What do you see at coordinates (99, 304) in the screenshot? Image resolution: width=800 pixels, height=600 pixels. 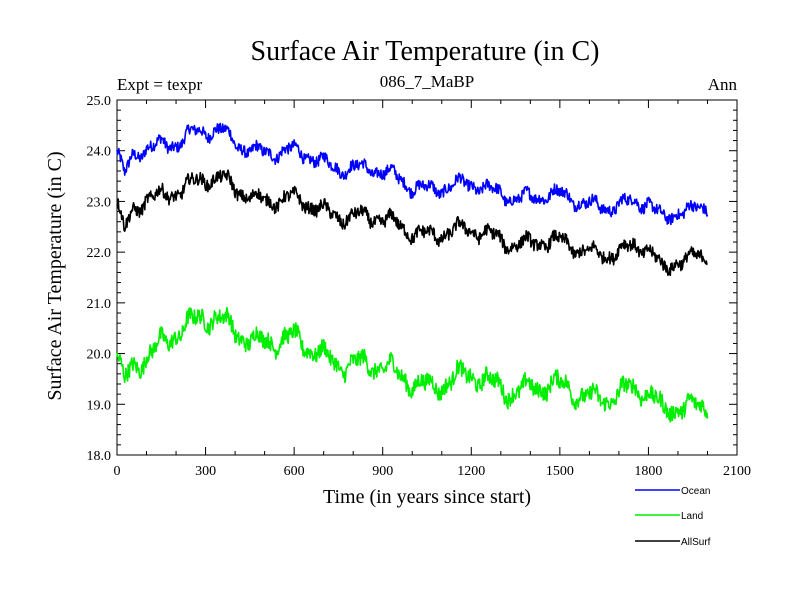 I see `y-tick-label: 21.0` at bounding box center [99, 304].